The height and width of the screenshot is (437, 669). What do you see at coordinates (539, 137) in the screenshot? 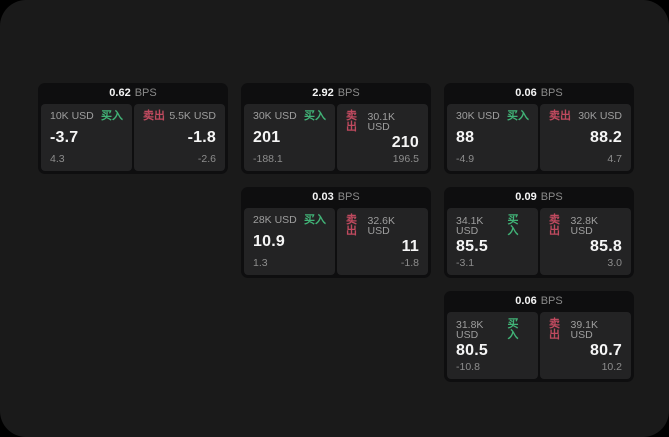
I see `quote-panels: 30K USD 买入 88 -4.9 卖出 30K USD 88.2 4.7` at bounding box center [539, 137].